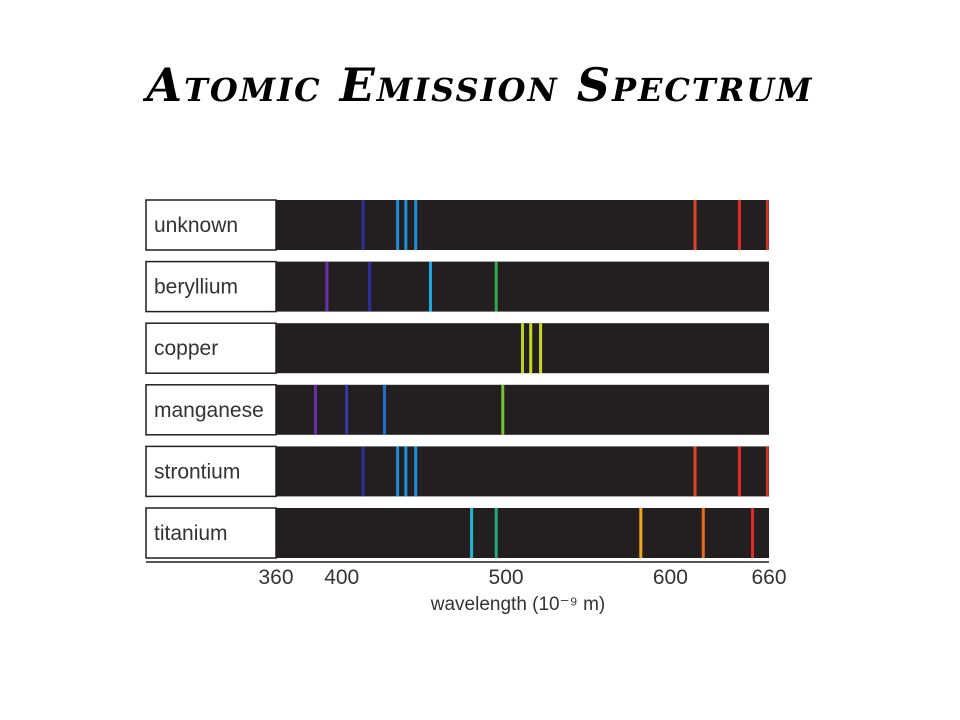 This screenshot has height=720, width=960. I want to click on x-axis-ticks: 360 400 500 600 660, so click(522, 577).